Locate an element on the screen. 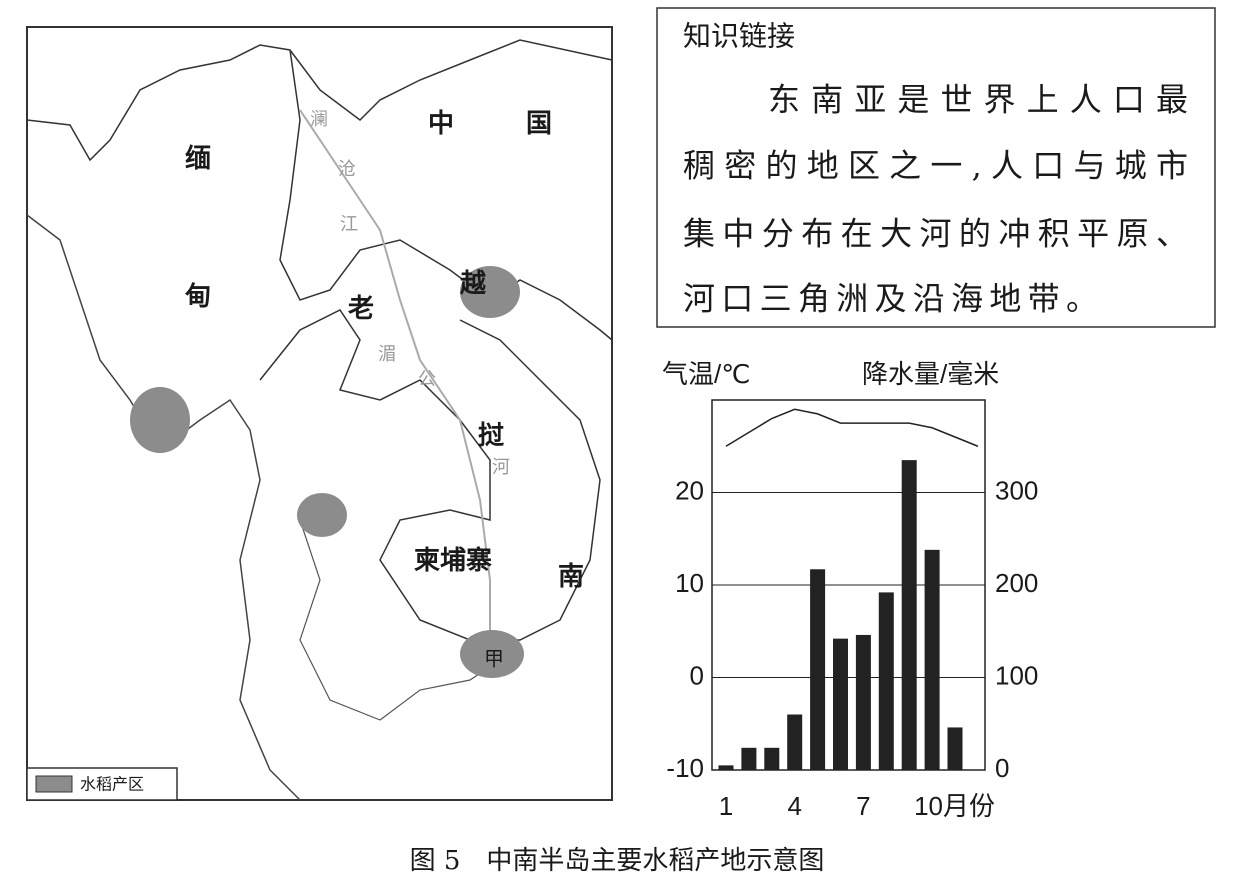 The height and width of the screenshot is (884, 1234). text-box-title: 知识链接 is located at coordinates (739, 36).